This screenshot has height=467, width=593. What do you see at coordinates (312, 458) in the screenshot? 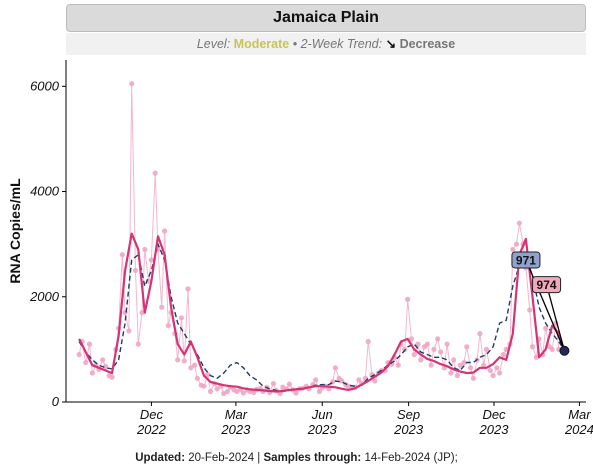
I see `samples-label: Samples through:` at bounding box center [312, 458].